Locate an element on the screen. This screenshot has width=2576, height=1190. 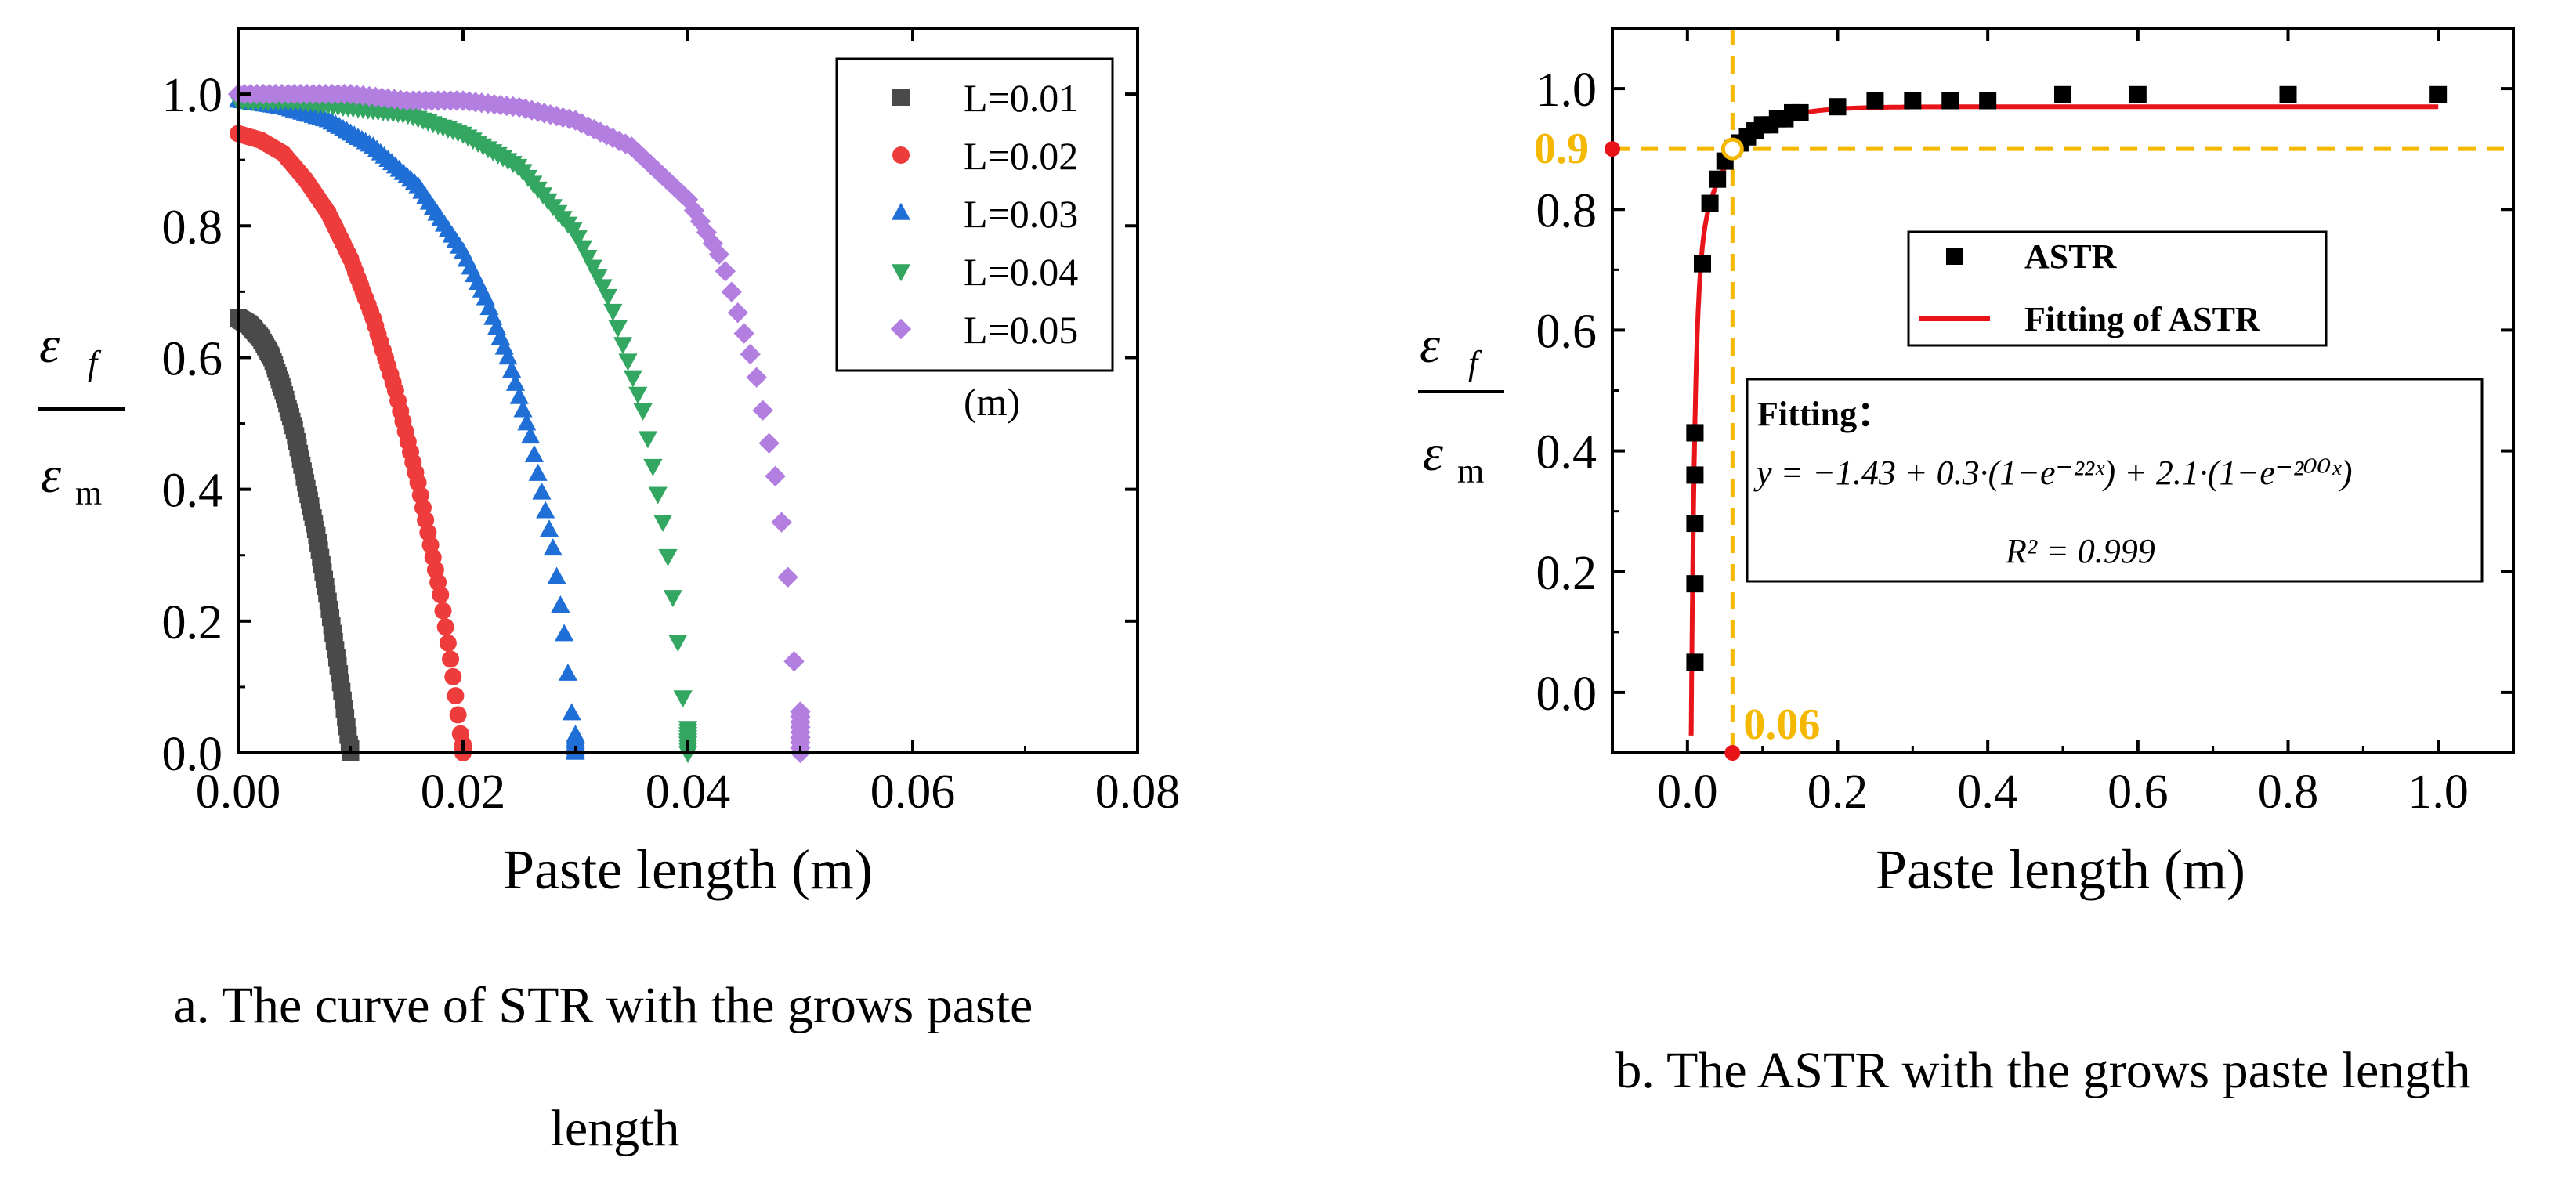
panel-b-ytick-label: 1.0 is located at coordinates (1566, 90).